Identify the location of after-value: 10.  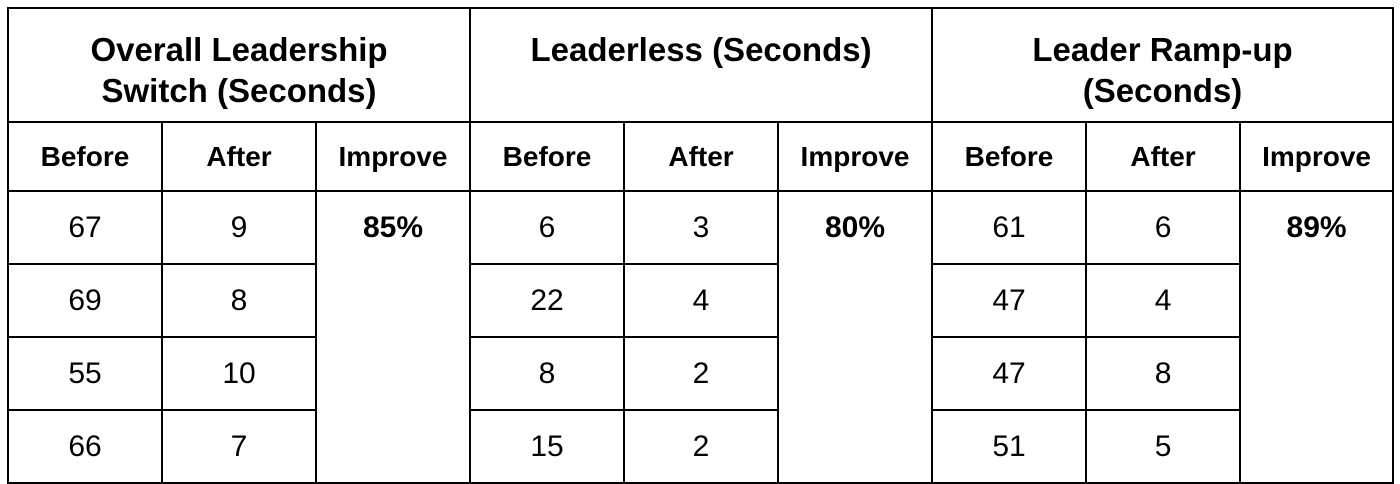
(239, 373).